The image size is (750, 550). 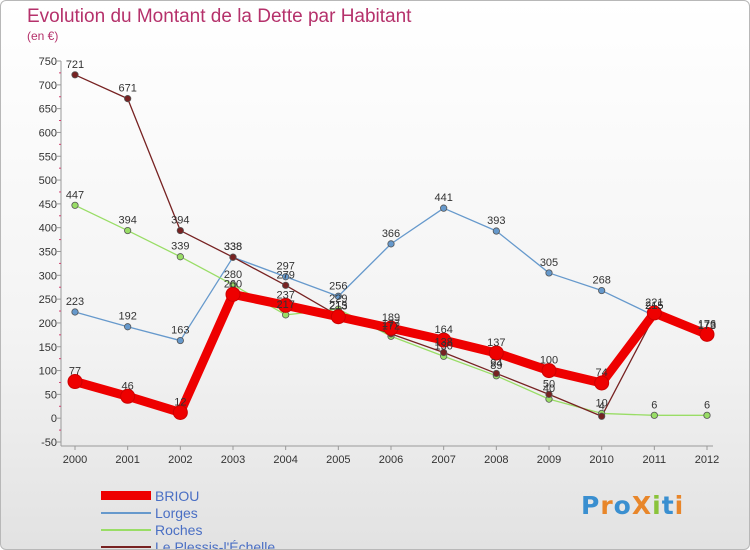 What do you see at coordinates (176, 512) in the screenshot?
I see `legend-label: Lorges` at bounding box center [176, 512].